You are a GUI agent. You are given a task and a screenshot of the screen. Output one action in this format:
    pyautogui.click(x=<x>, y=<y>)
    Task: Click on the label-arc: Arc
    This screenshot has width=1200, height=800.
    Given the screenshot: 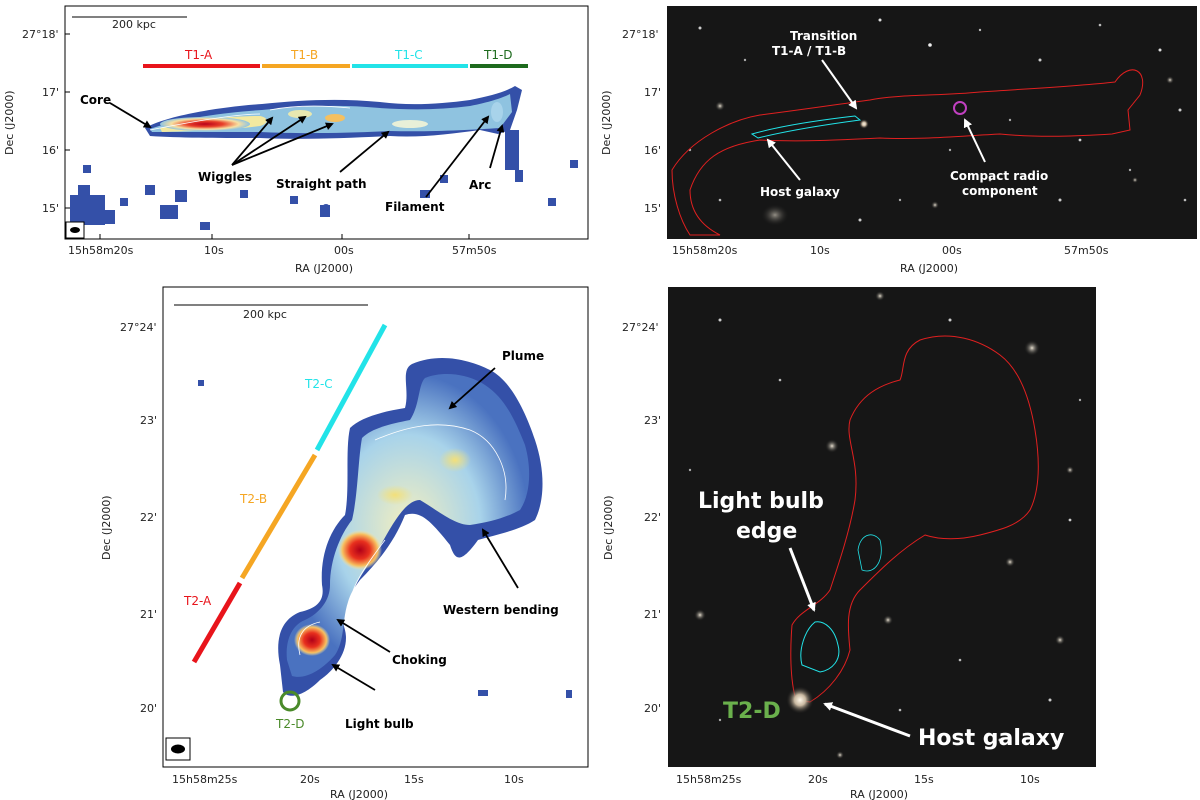 What is the action you would take?
    pyautogui.click(x=480, y=185)
    